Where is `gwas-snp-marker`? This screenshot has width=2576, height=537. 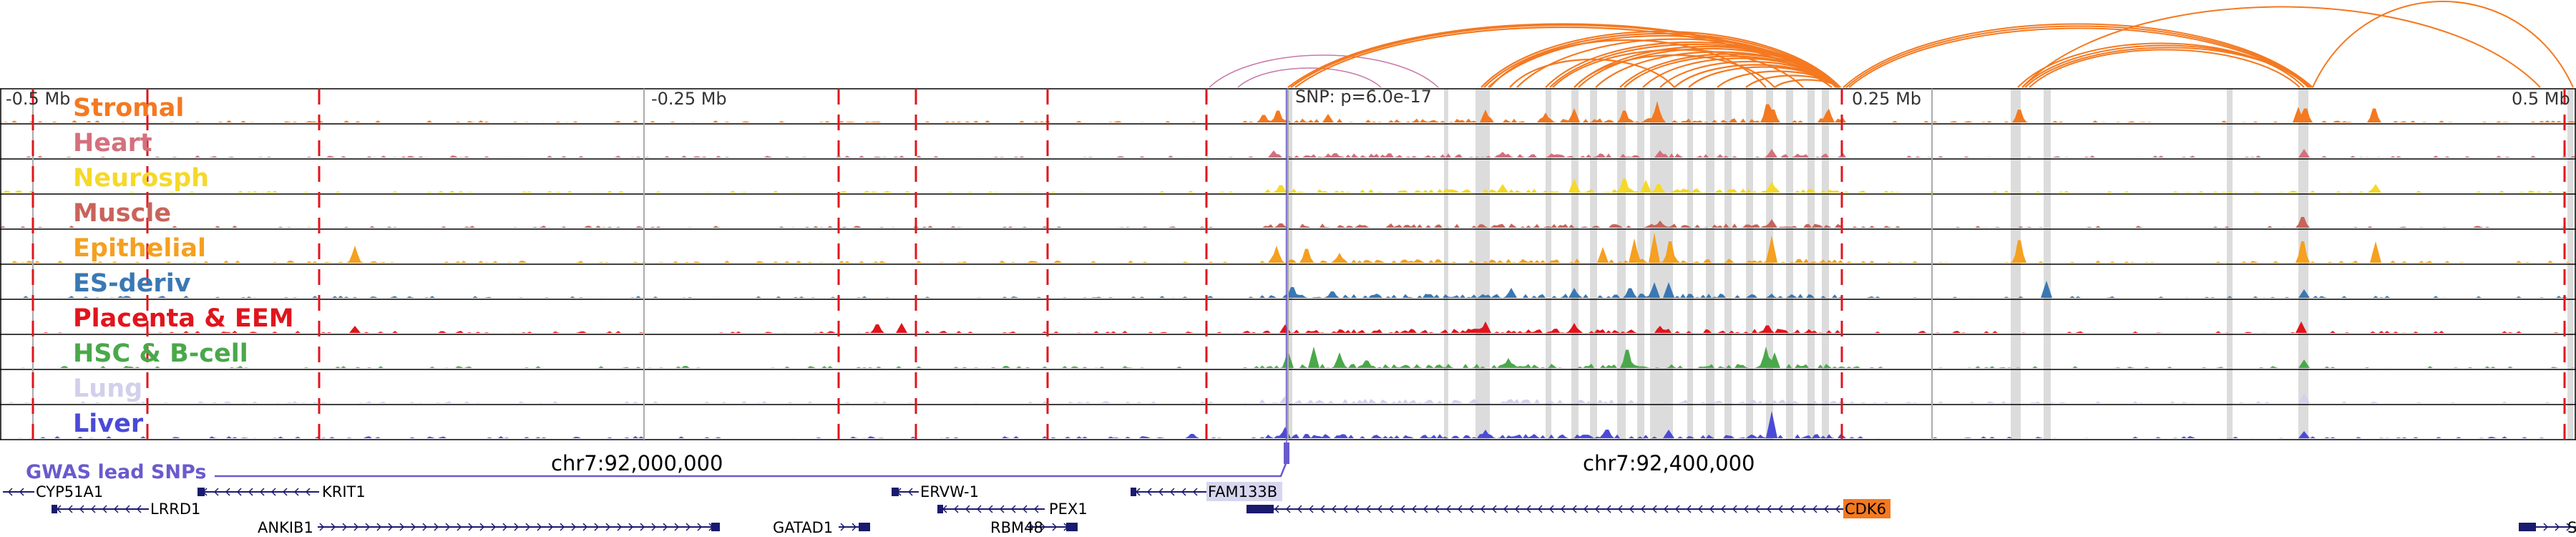
gwas-snp-marker is located at coordinates (1286, 453).